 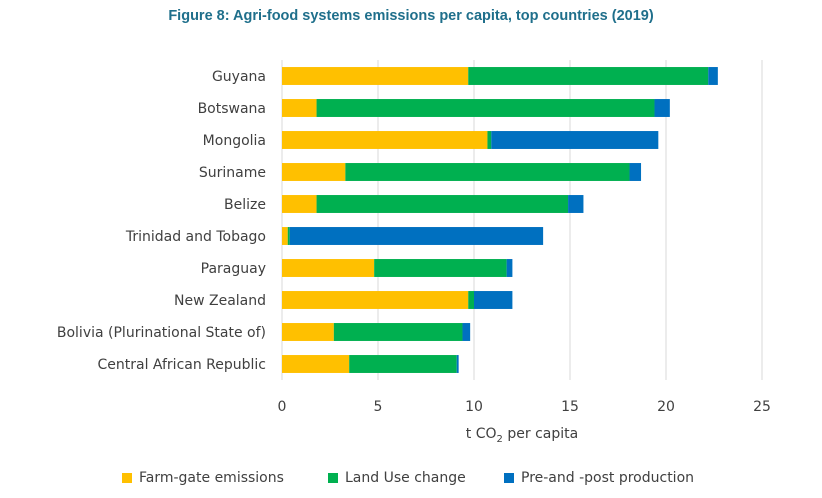 I want to click on category-label: Paraguay, so click(x=233, y=269).